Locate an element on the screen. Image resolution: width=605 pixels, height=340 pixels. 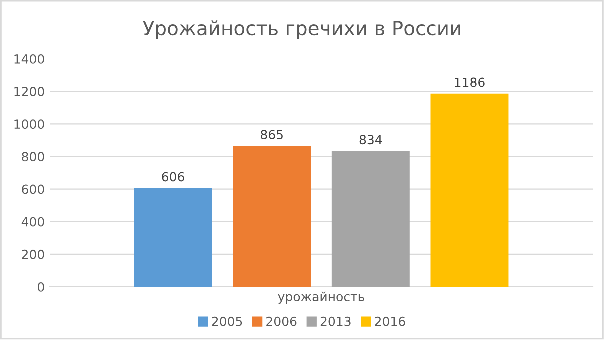
y-tick-label: 600 is located at coordinates (33, 189).